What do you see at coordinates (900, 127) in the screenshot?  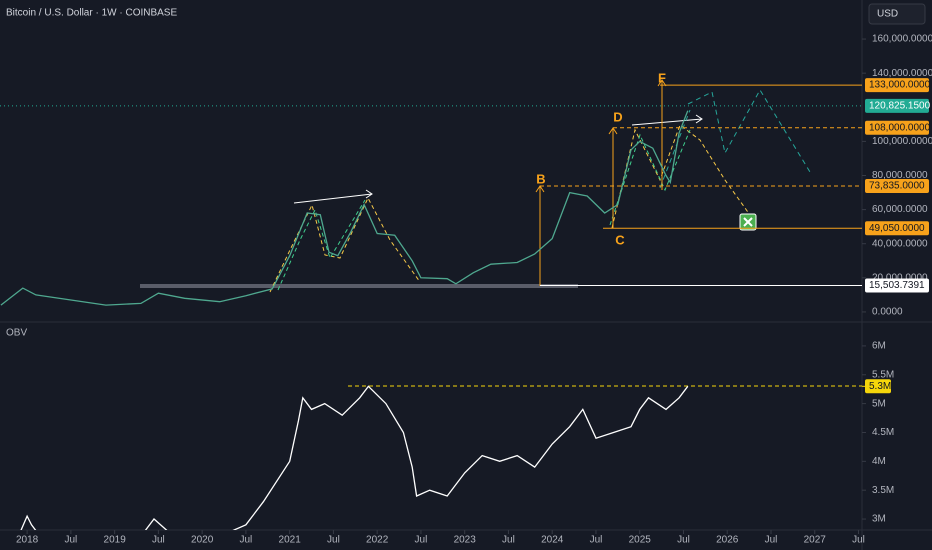 I see `price-label: 108,000.0000` at bounding box center [900, 127].